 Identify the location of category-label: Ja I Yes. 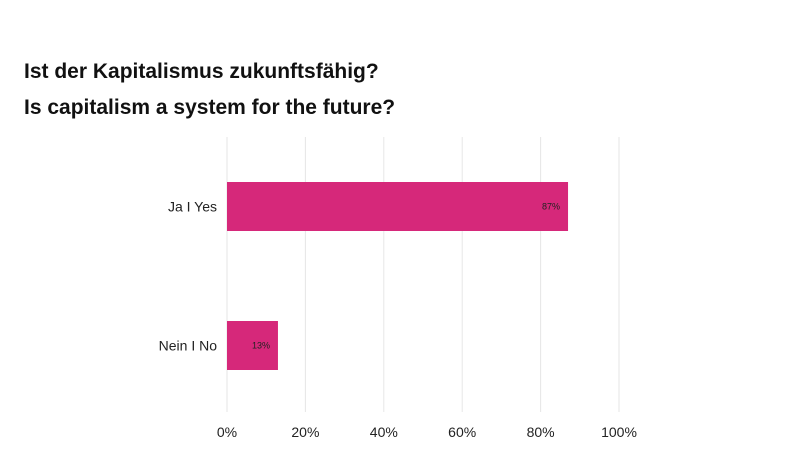
(192, 207).